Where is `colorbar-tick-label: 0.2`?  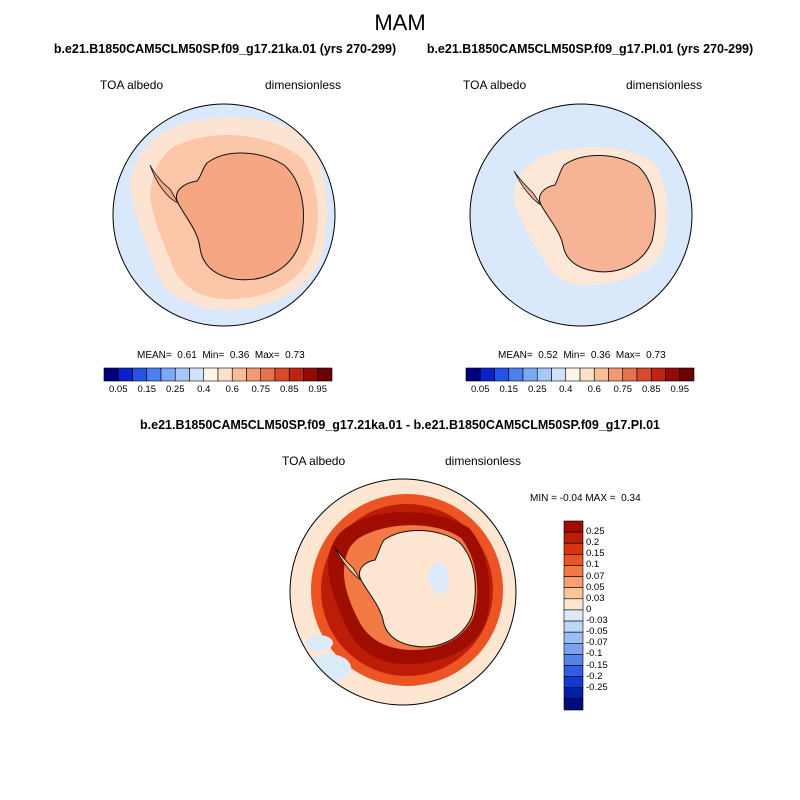 colorbar-tick-label: 0.2 is located at coordinates (593, 543).